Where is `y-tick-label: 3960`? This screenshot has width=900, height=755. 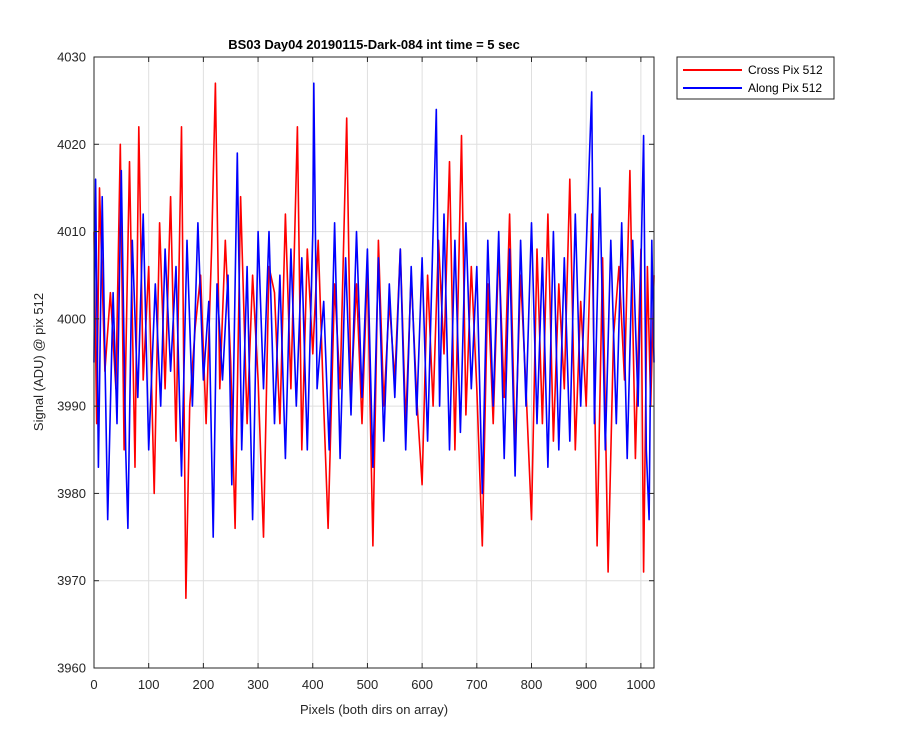 y-tick-label: 3960 is located at coordinates (71, 668).